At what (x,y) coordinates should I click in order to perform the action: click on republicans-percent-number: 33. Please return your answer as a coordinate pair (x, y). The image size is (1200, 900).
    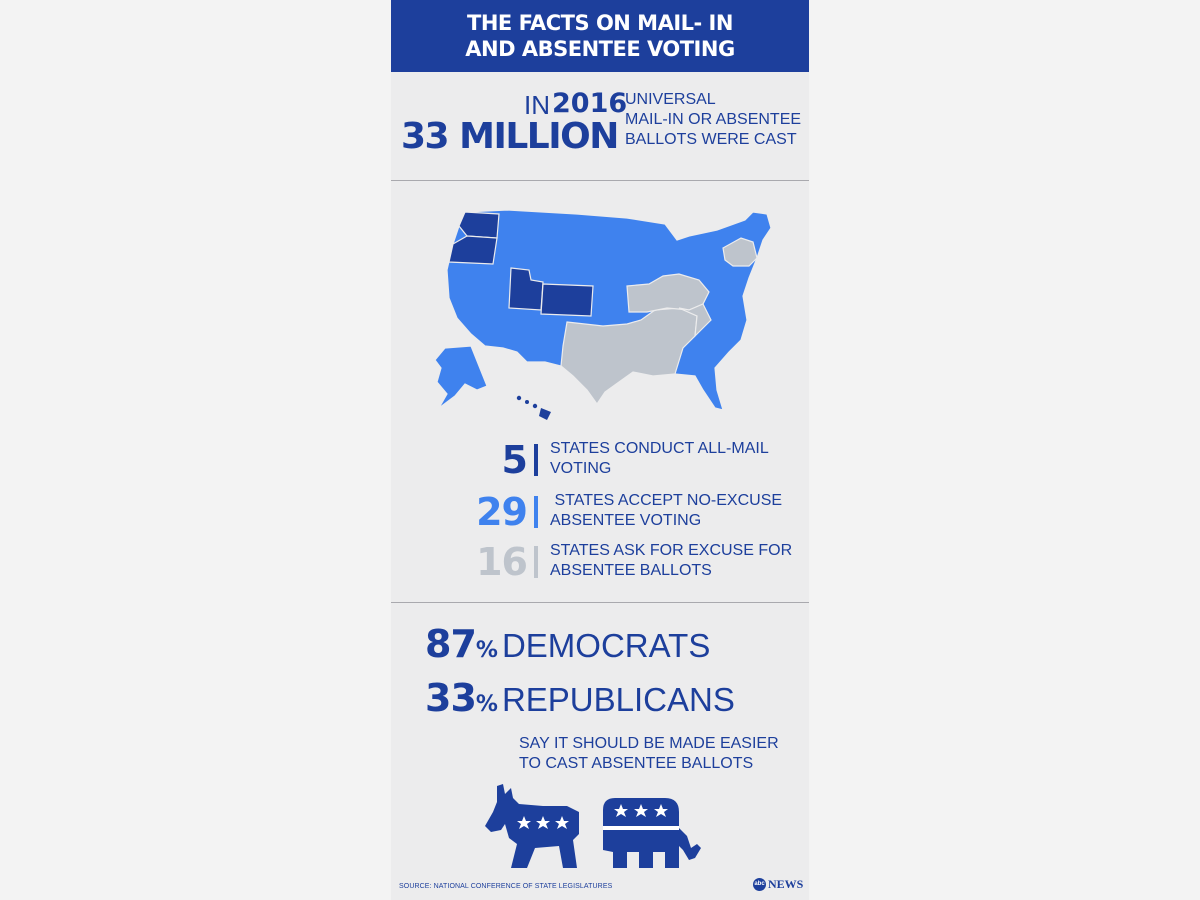
    Looking at the image, I should click on (451, 698).